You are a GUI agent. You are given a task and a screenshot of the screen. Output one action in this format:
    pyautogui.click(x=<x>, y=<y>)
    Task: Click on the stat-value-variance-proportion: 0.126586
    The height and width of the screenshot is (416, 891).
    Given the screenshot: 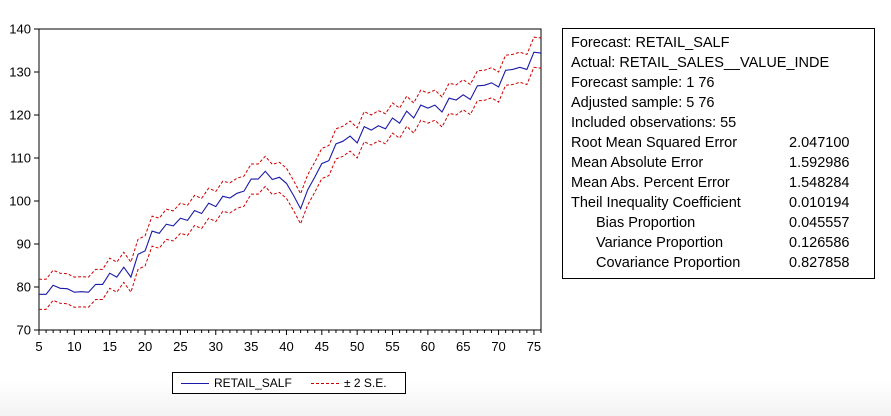 What is the action you would take?
    pyautogui.click(x=819, y=243)
    